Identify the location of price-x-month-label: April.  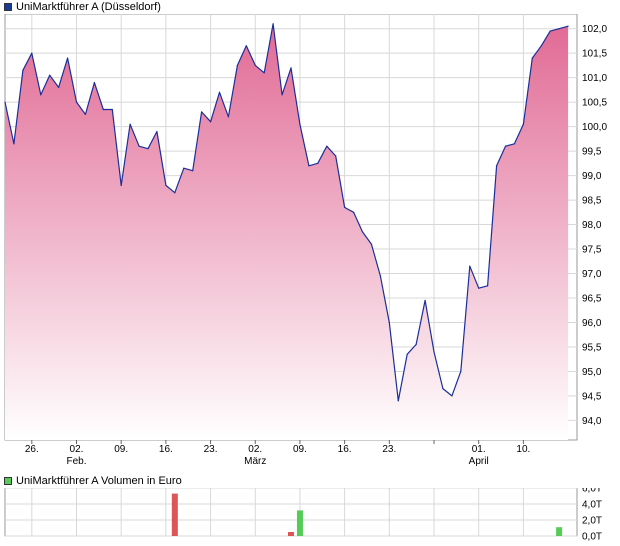
(479, 461).